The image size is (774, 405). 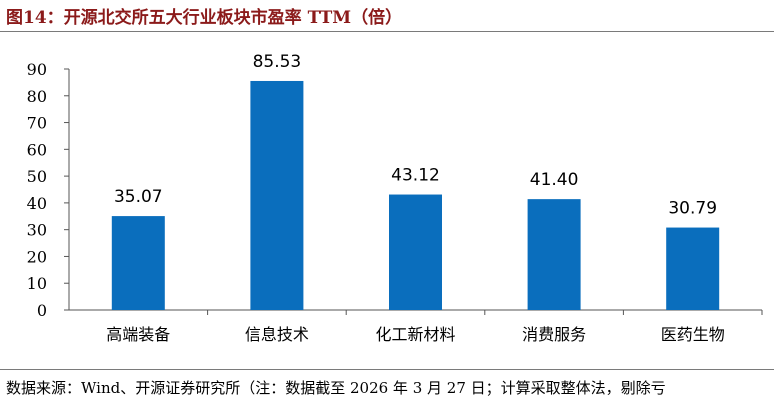 I want to click on title-divider, so click(x=387, y=31).